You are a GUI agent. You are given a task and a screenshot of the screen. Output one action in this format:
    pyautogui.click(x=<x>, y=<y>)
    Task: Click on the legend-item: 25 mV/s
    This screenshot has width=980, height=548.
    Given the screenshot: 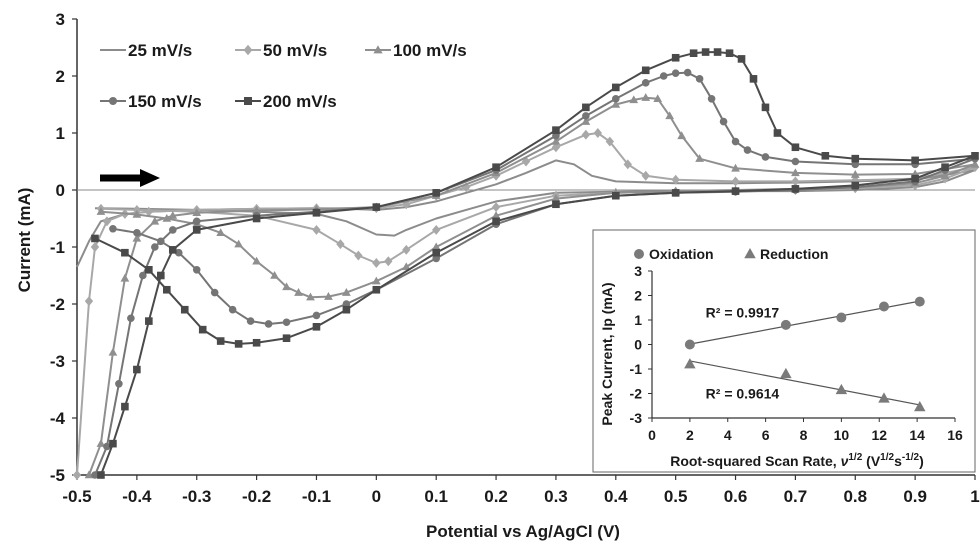 What is the action you would take?
    pyautogui.click(x=146, y=50)
    